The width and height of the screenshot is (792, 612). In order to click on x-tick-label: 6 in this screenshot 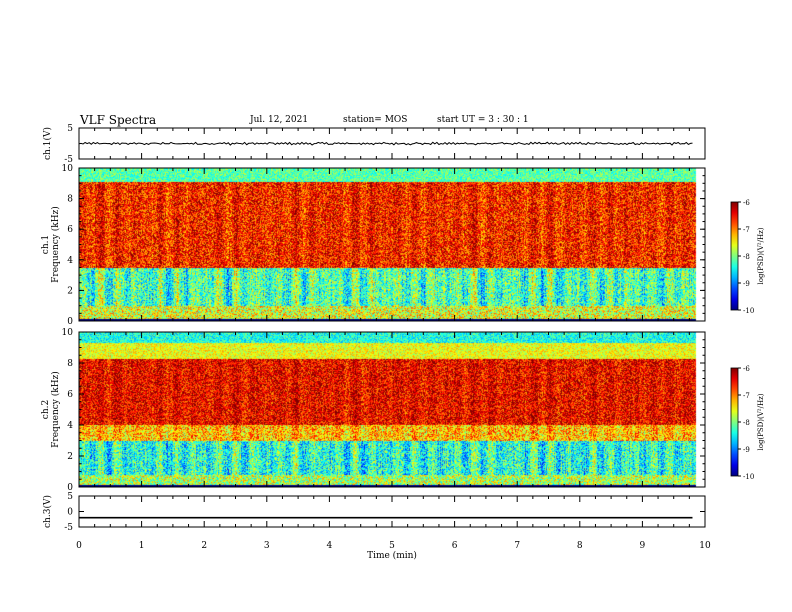, I will do `click(455, 546)`.